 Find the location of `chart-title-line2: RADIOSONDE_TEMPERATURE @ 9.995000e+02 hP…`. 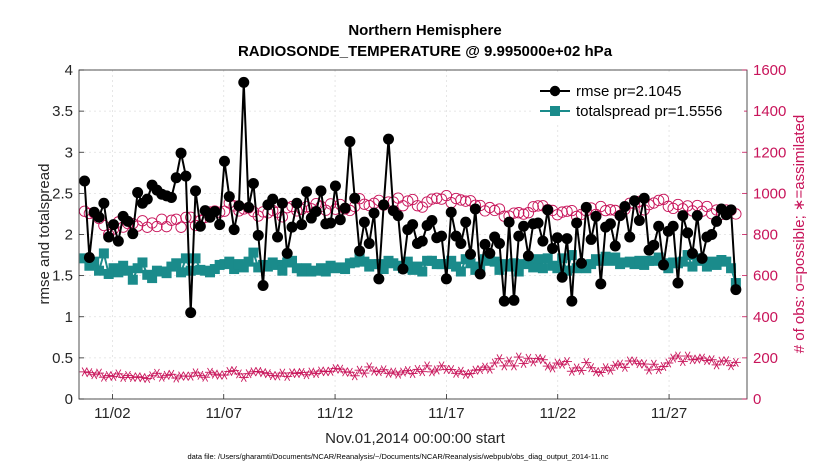

chart-title-line2: RADIOSONDE_TEMPERATURE @ 9.995000e+02 hP… is located at coordinates (425, 51).